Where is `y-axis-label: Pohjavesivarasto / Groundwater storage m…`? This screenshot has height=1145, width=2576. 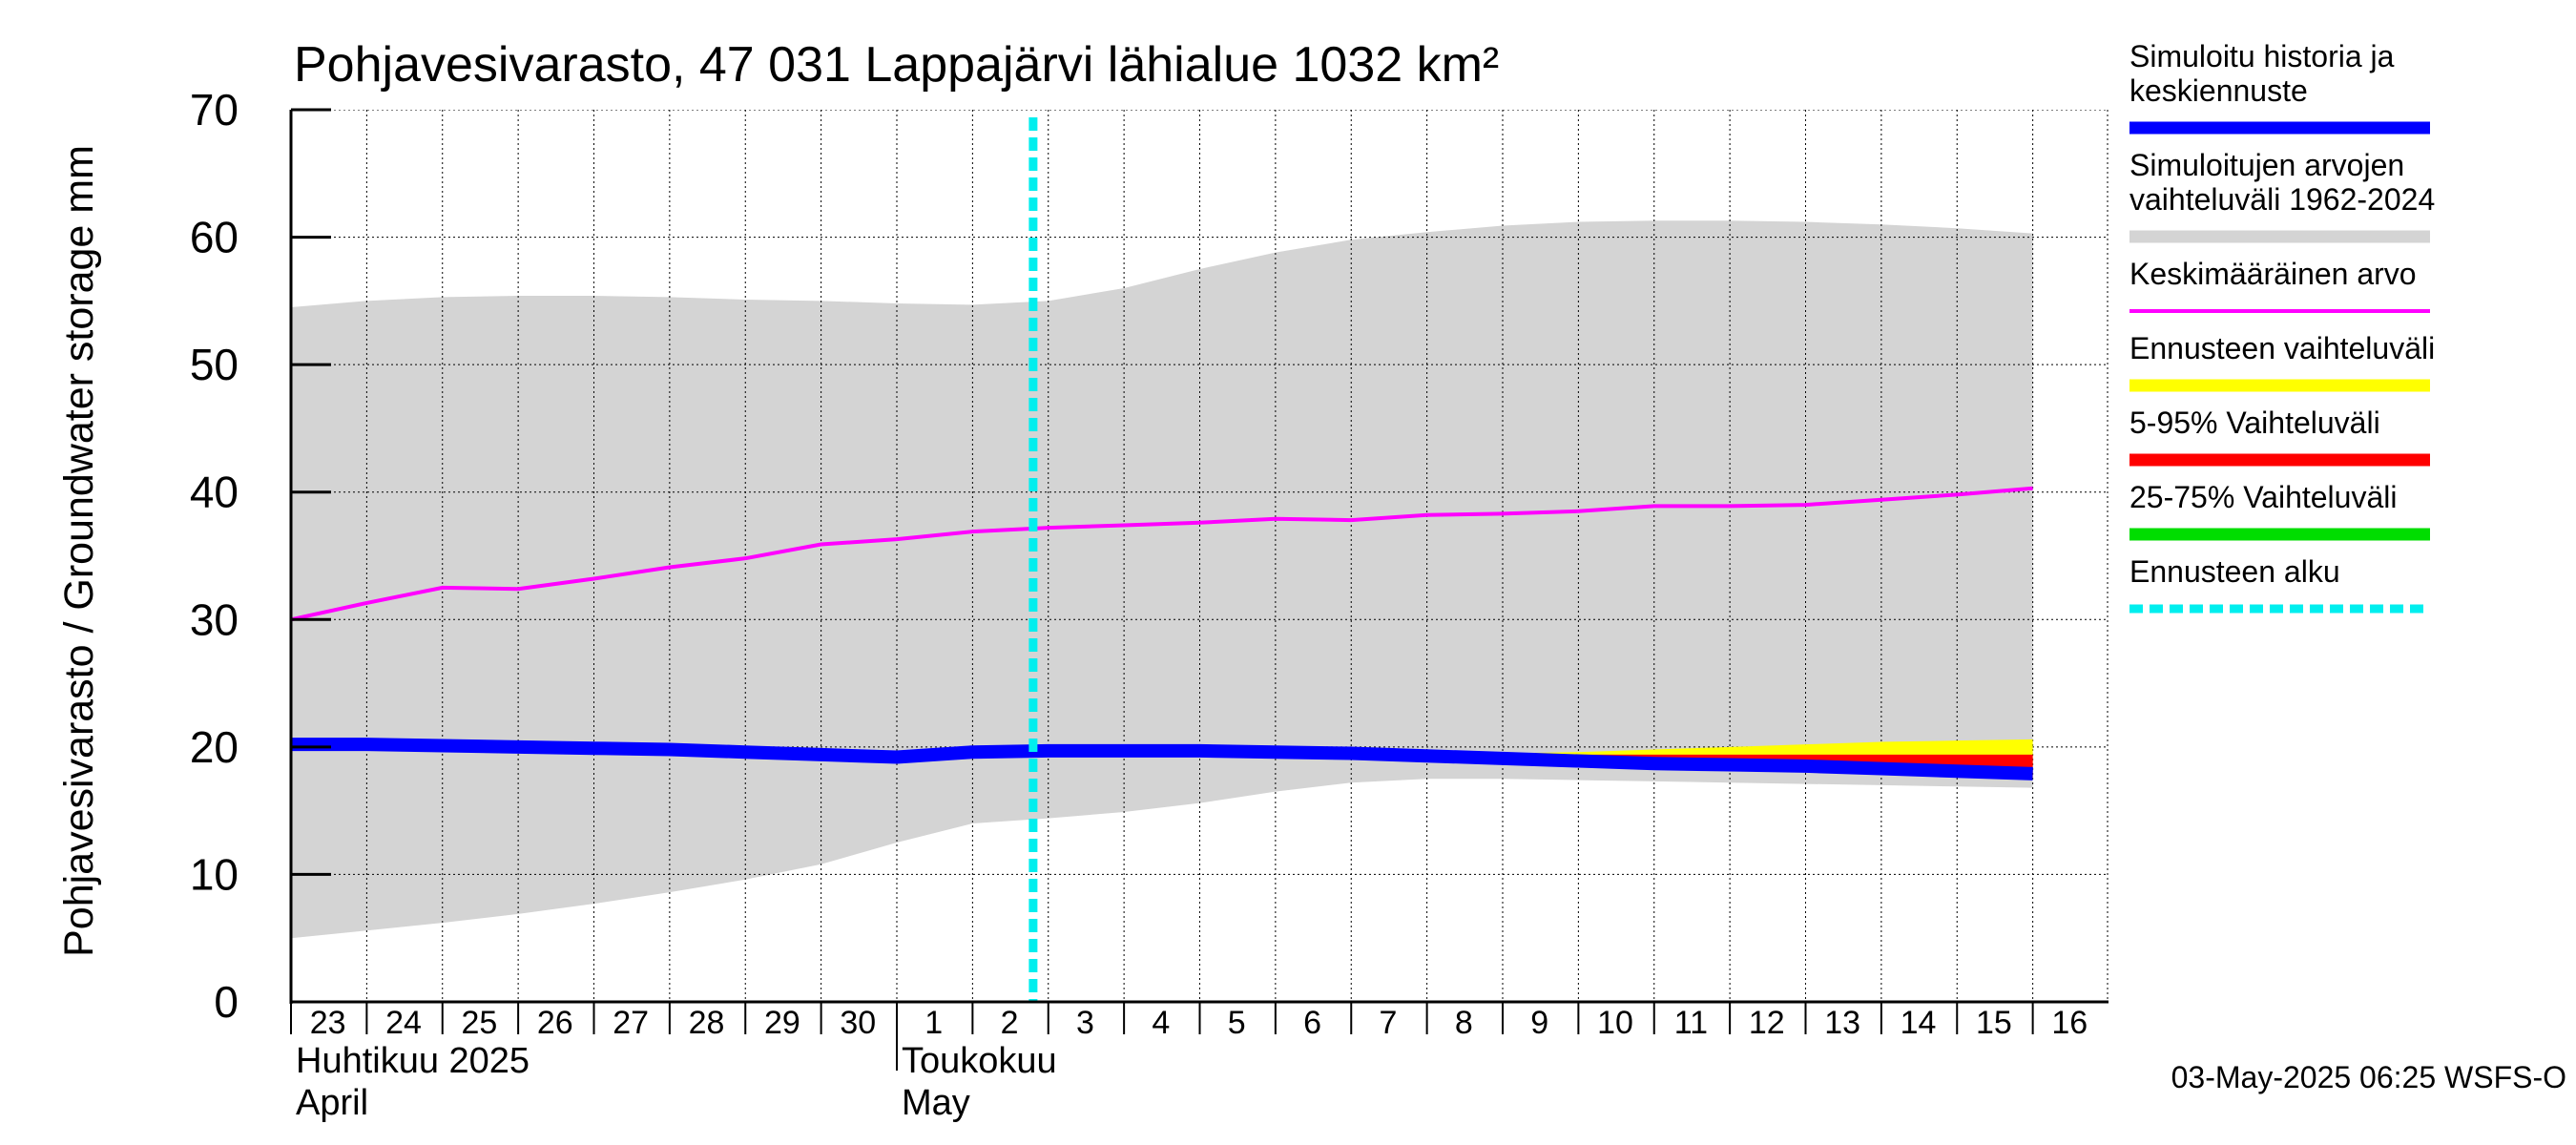
y-axis-label: Pohjavesivarasto / Groundwater storage m… is located at coordinates (79, 551).